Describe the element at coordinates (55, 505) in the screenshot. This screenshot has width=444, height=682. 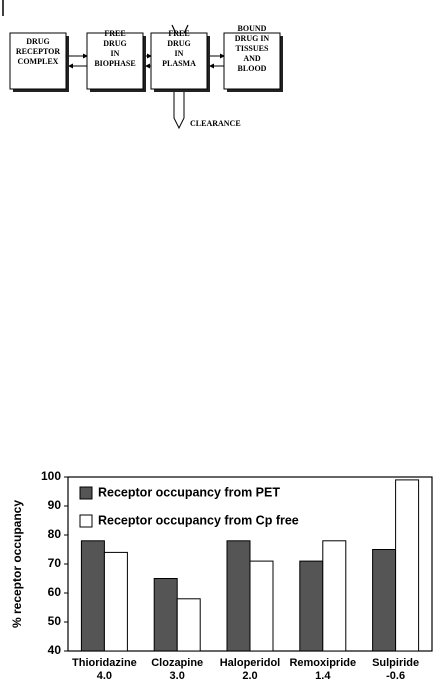
I see `y-tick-label: 90` at that location.